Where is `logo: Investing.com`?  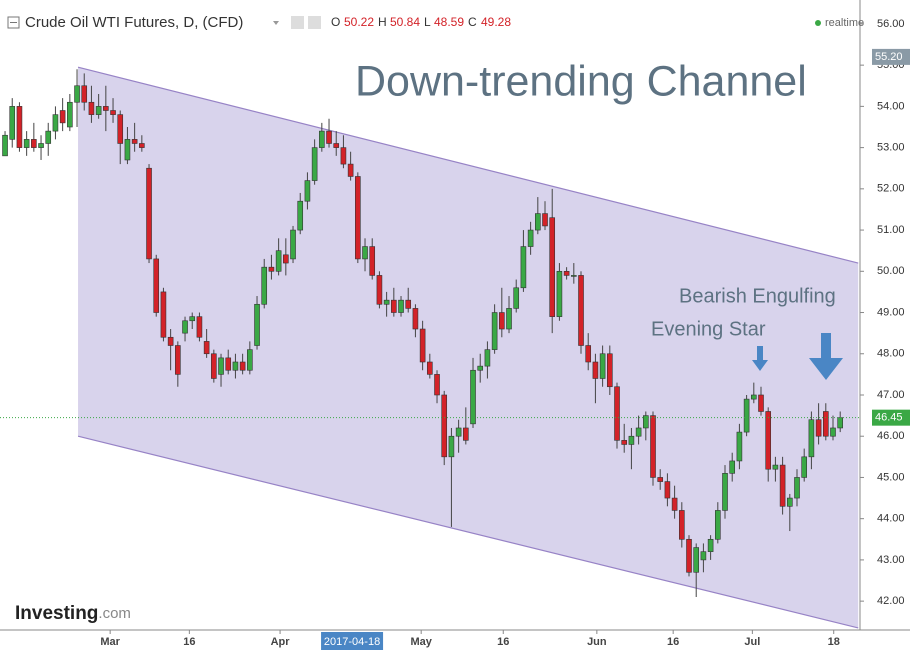
logo: Investing.com is located at coordinates (73, 613).